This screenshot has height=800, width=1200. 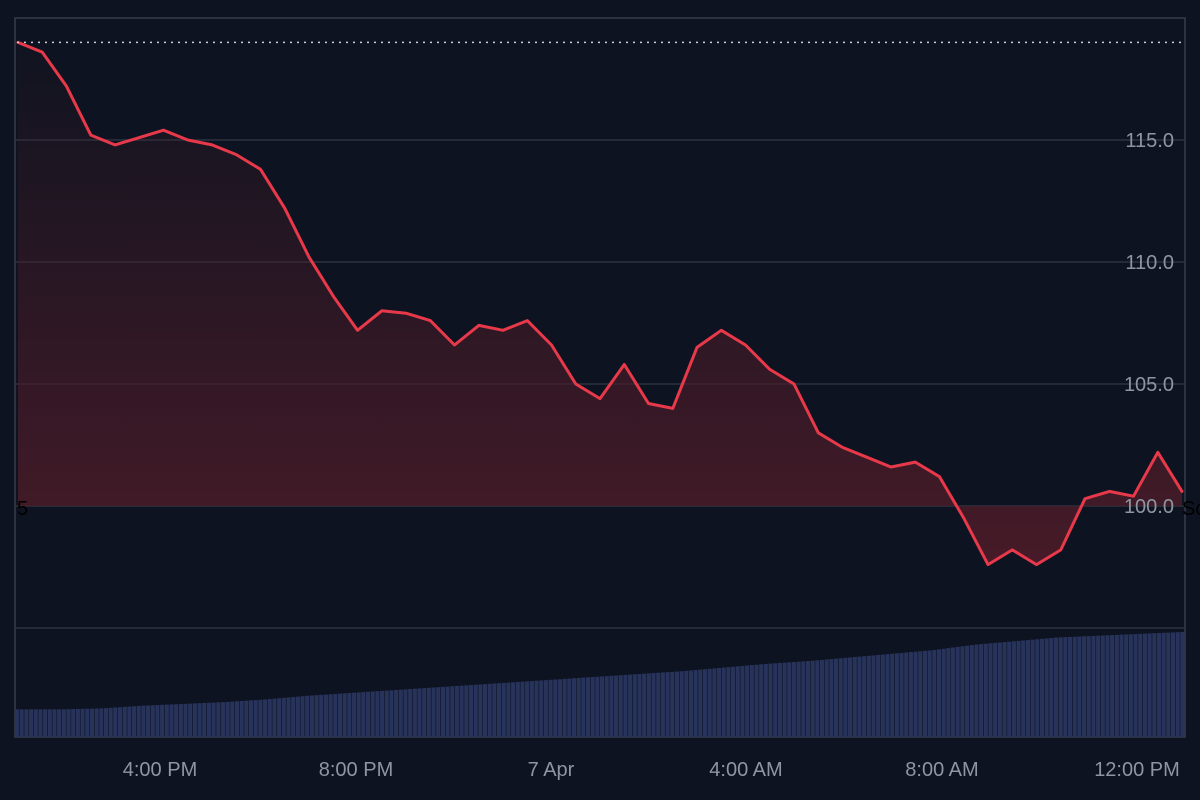 What do you see at coordinates (1149, 141) in the screenshot?
I see `y-tick-label: 115.0` at bounding box center [1149, 141].